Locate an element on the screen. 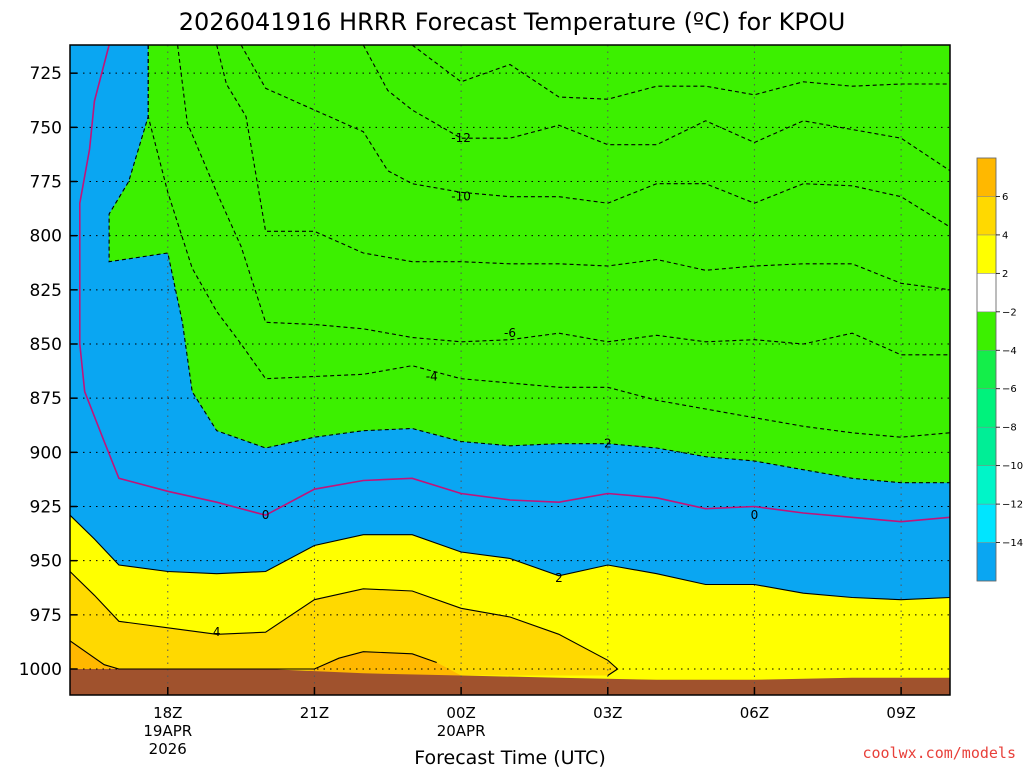 This screenshot has height=768, width=1024. x-tick-label-18Z: 18Z is located at coordinates (167, 713).